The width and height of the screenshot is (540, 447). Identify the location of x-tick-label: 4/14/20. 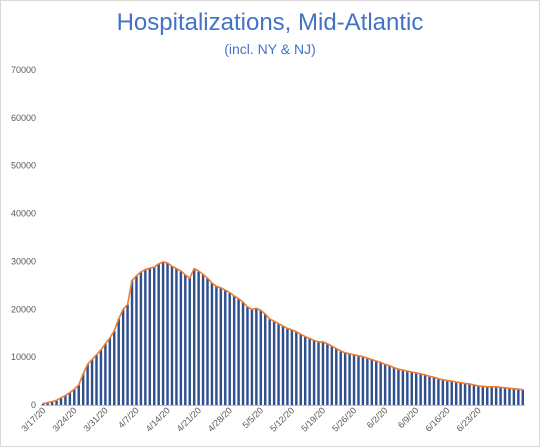
(158, 419).